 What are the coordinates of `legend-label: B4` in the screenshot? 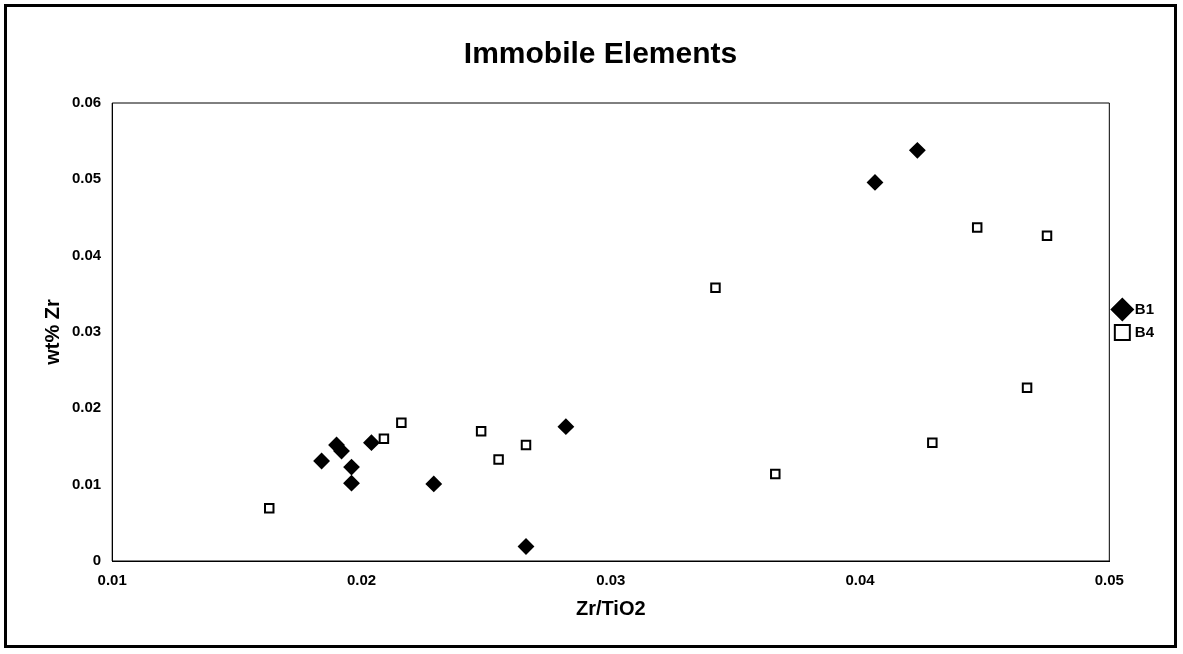 It's located at (1144, 331).